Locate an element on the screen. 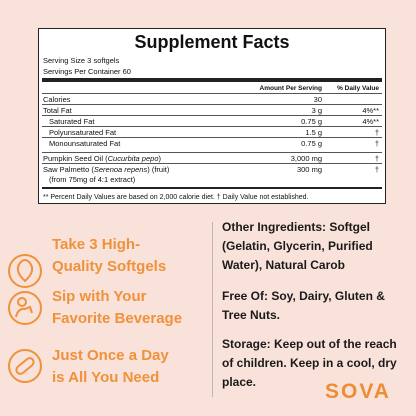 The height and width of the screenshot is (416, 416). name-part: Calories is located at coordinates (57, 99).